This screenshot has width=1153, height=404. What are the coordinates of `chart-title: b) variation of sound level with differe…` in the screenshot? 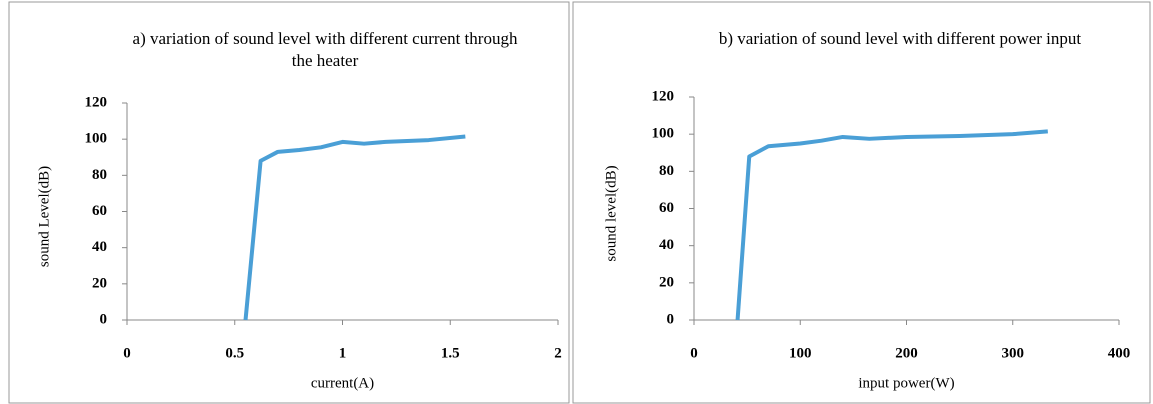 It's located at (900, 38).